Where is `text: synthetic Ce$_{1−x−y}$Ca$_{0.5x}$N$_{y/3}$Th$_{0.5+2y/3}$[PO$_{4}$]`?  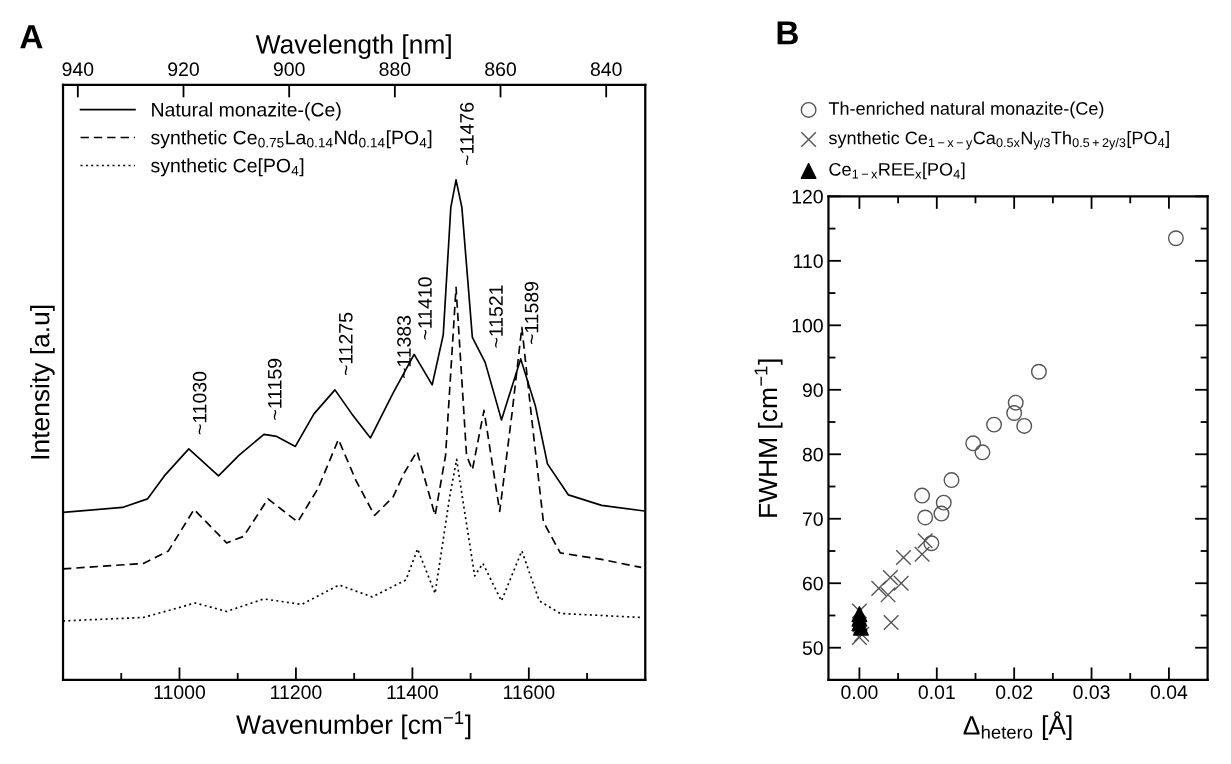 text: synthetic Ce$_{1−x−y}$Ca$_{0.5x}$N$_{y/3}$Th$_{0.5+2y/3}$[PO$_{4}$] is located at coordinates (998, 140).